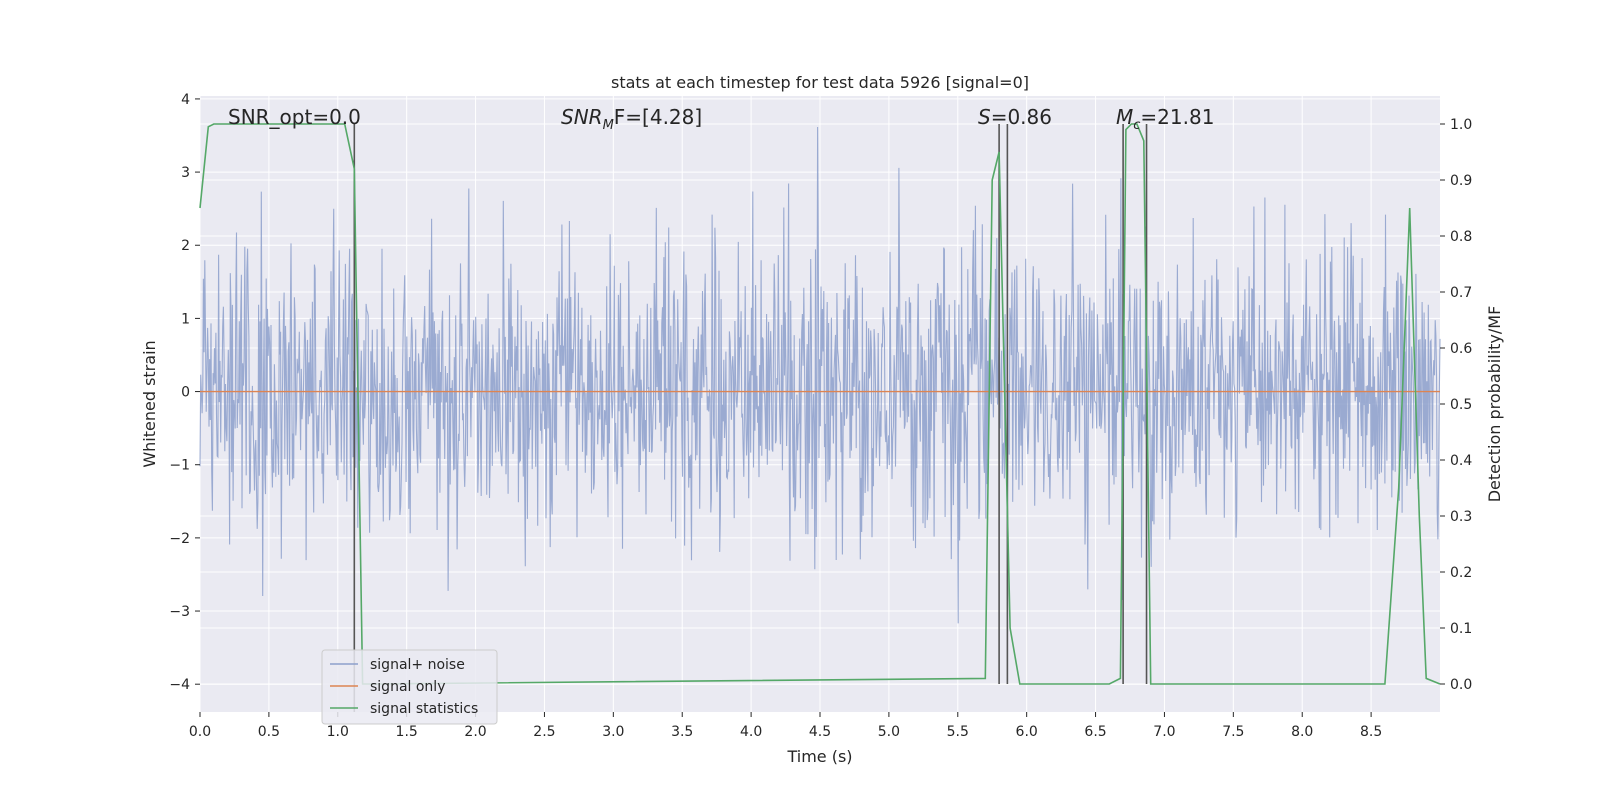 The height and width of the screenshot is (800, 1600). What do you see at coordinates (613, 732) in the screenshot?
I see `x-tick-label-6: 3.0` at bounding box center [613, 732].